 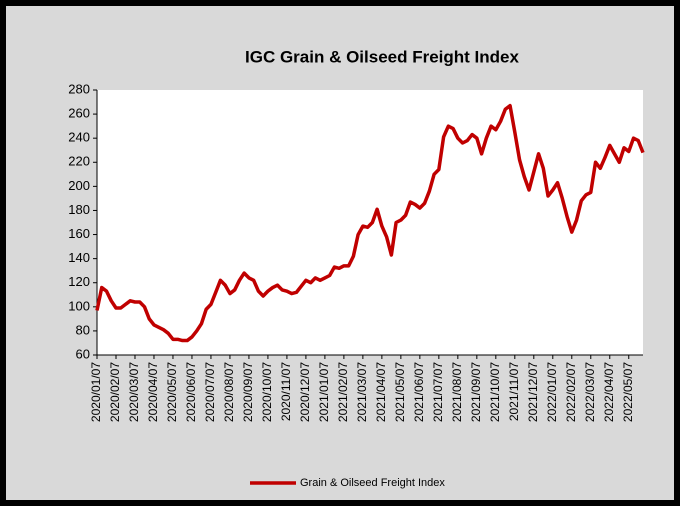 I want to click on x-tick-label: 2022/03/07, so click(x=590, y=392).